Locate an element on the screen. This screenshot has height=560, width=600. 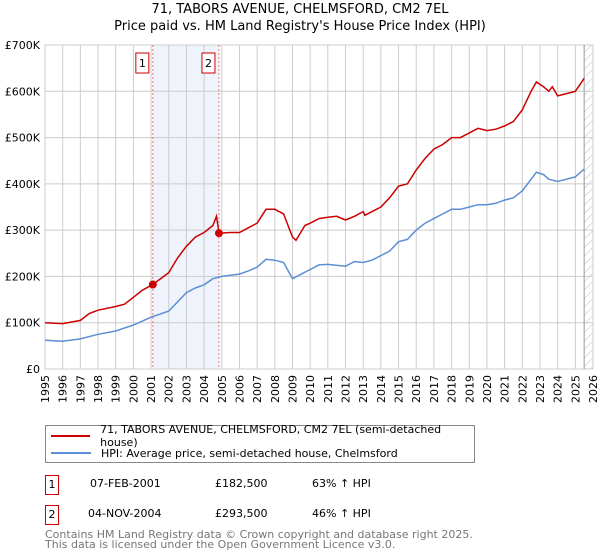
transaction-price: £293,500 is located at coordinates (241, 513).